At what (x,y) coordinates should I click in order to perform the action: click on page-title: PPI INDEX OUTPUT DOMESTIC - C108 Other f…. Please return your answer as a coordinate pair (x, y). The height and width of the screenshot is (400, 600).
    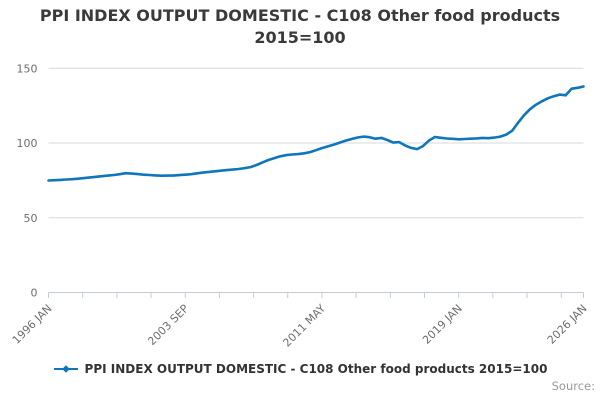
    Looking at the image, I should click on (300, 27).